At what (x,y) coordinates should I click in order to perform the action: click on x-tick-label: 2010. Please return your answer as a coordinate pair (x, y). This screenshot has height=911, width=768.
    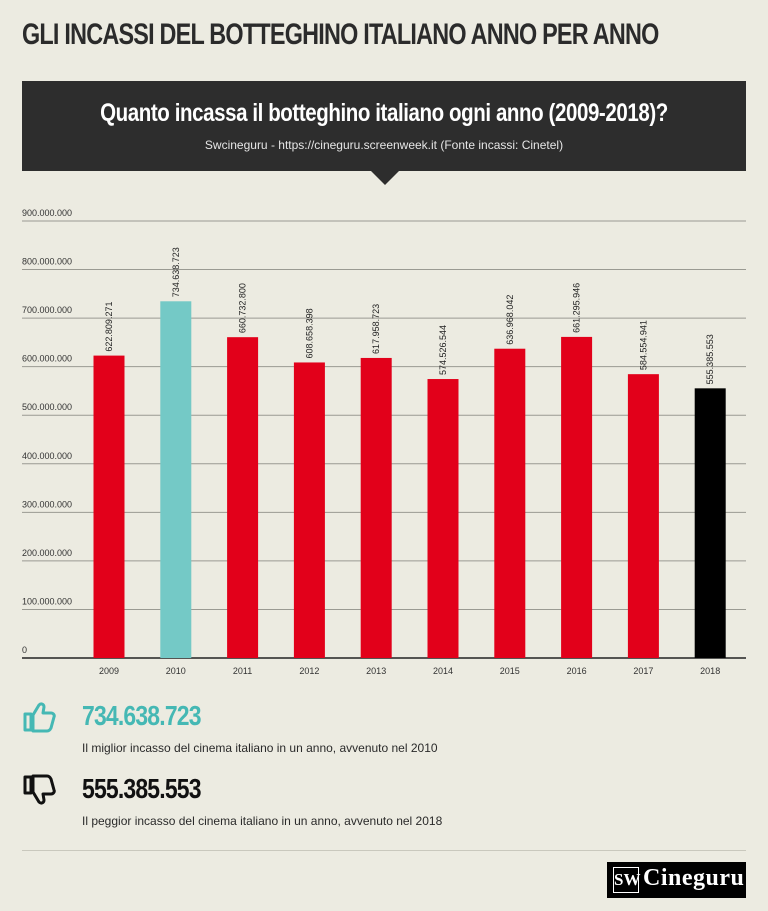
    Looking at the image, I should click on (176, 671).